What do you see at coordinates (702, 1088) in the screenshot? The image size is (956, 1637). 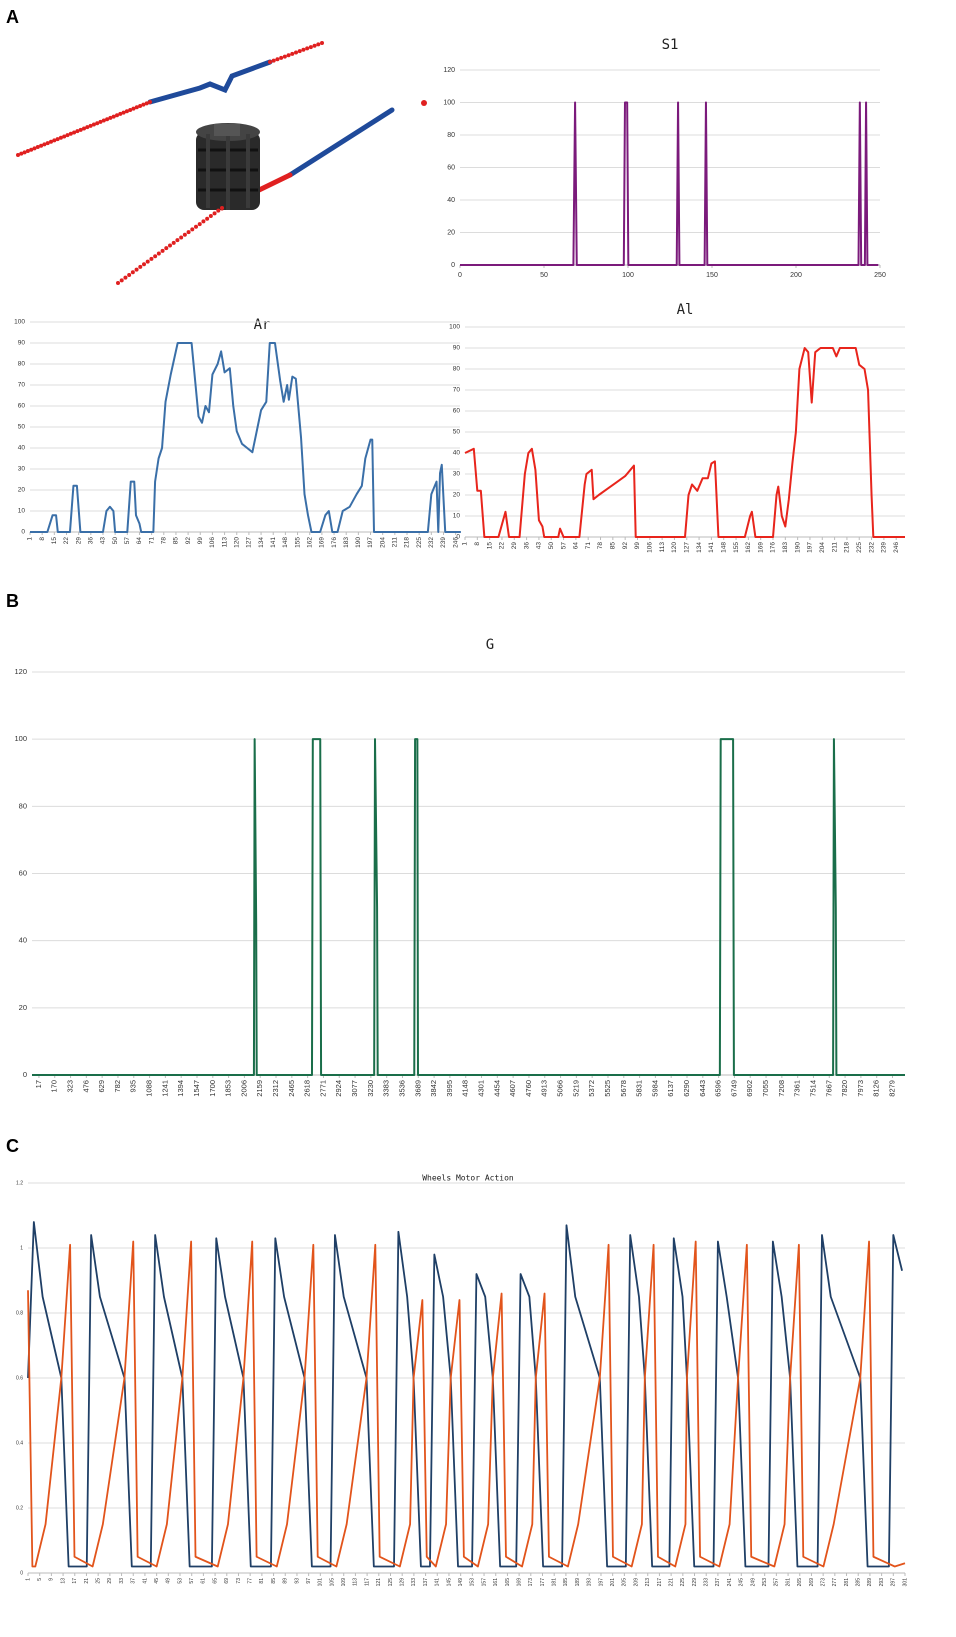 I see `x-tick-label: 6443` at bounding box center [702, 1088].